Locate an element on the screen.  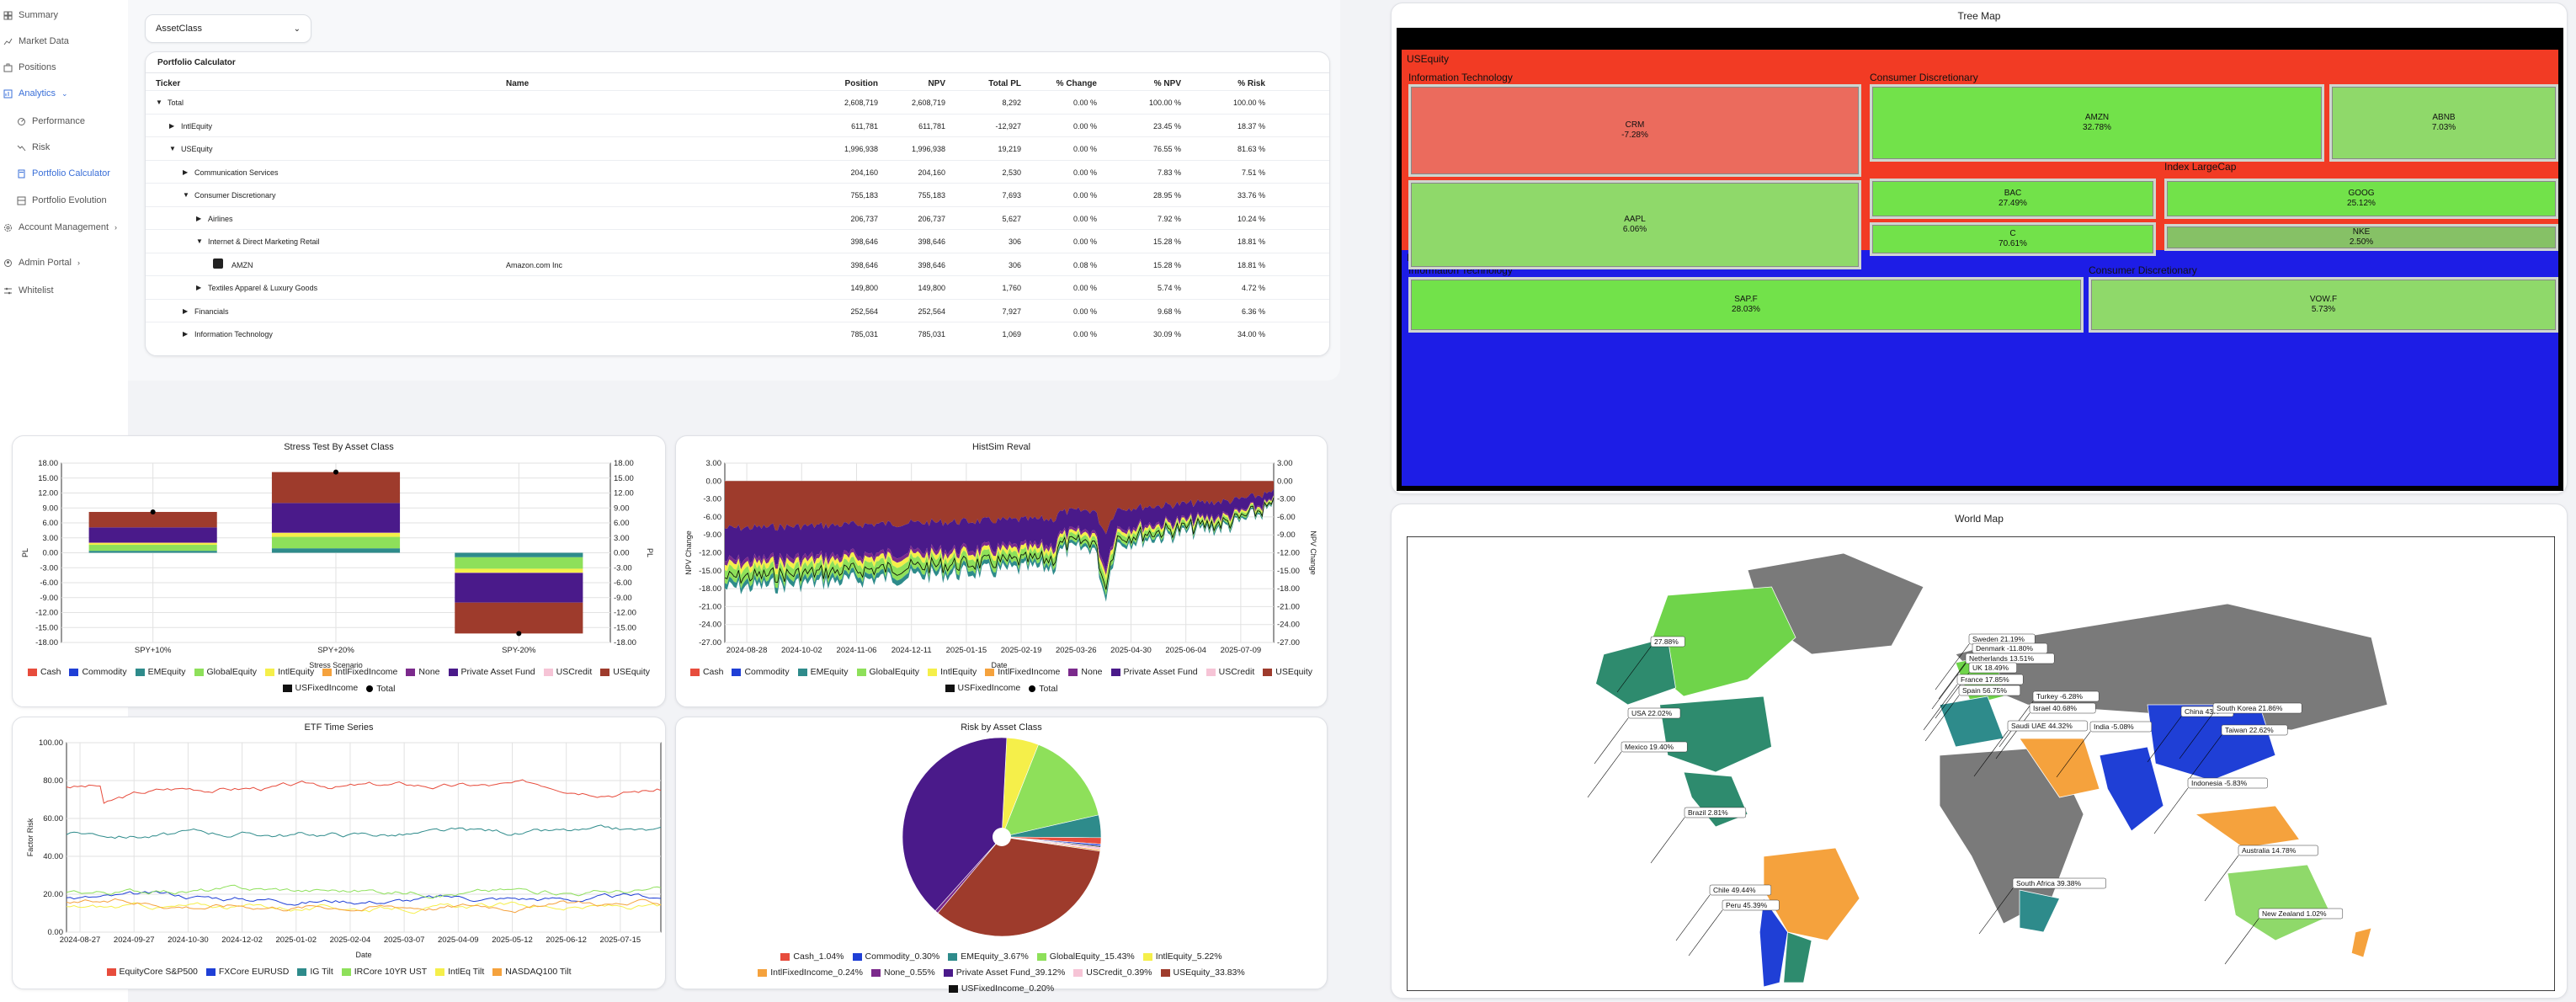
treemap-tile: VOW.F 5.73% is located at coordinates (2323, 305).